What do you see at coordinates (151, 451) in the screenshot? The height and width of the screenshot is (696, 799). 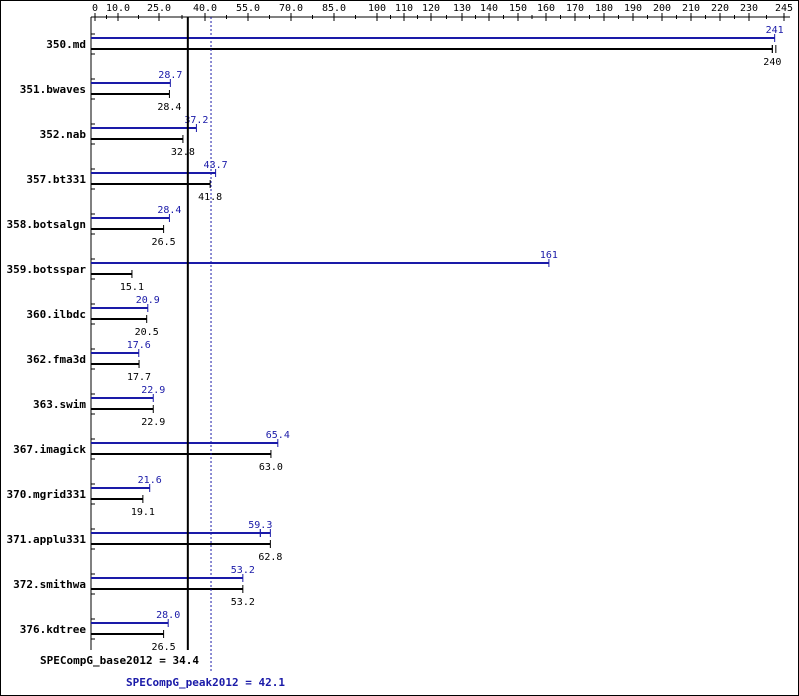 I see `benchmark-row: 367.imagick 65.4 63.0` at bounding box center [151, 451].